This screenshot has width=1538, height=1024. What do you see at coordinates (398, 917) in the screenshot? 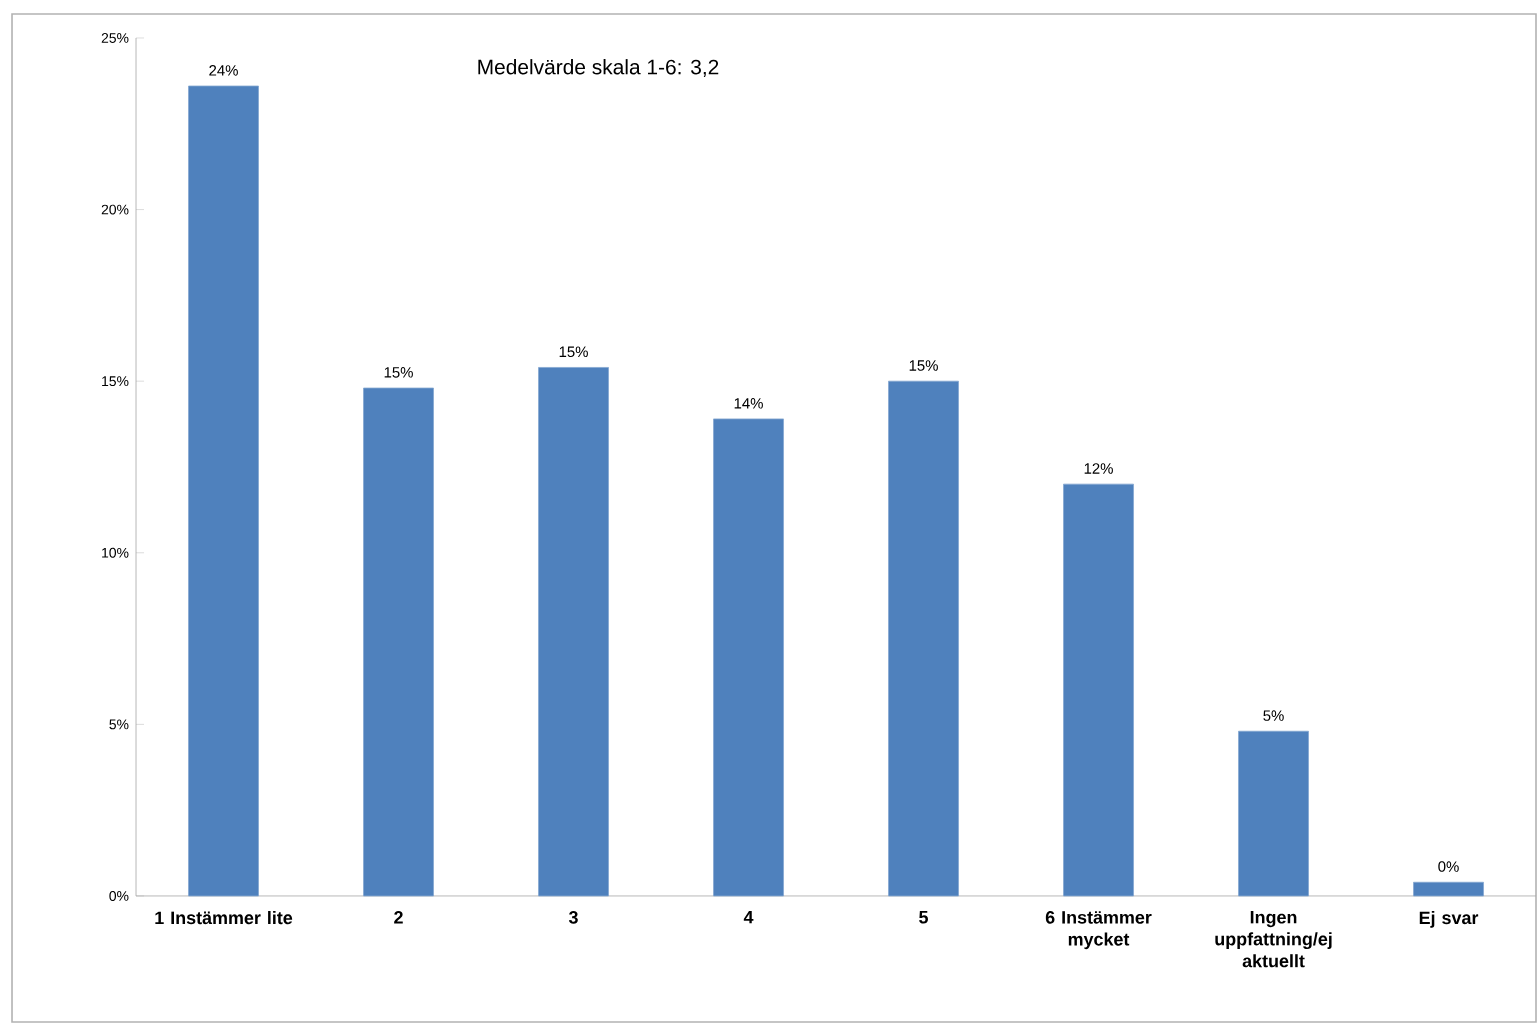
I see `x-tick-label: 2` at bounding box center [398, 917].